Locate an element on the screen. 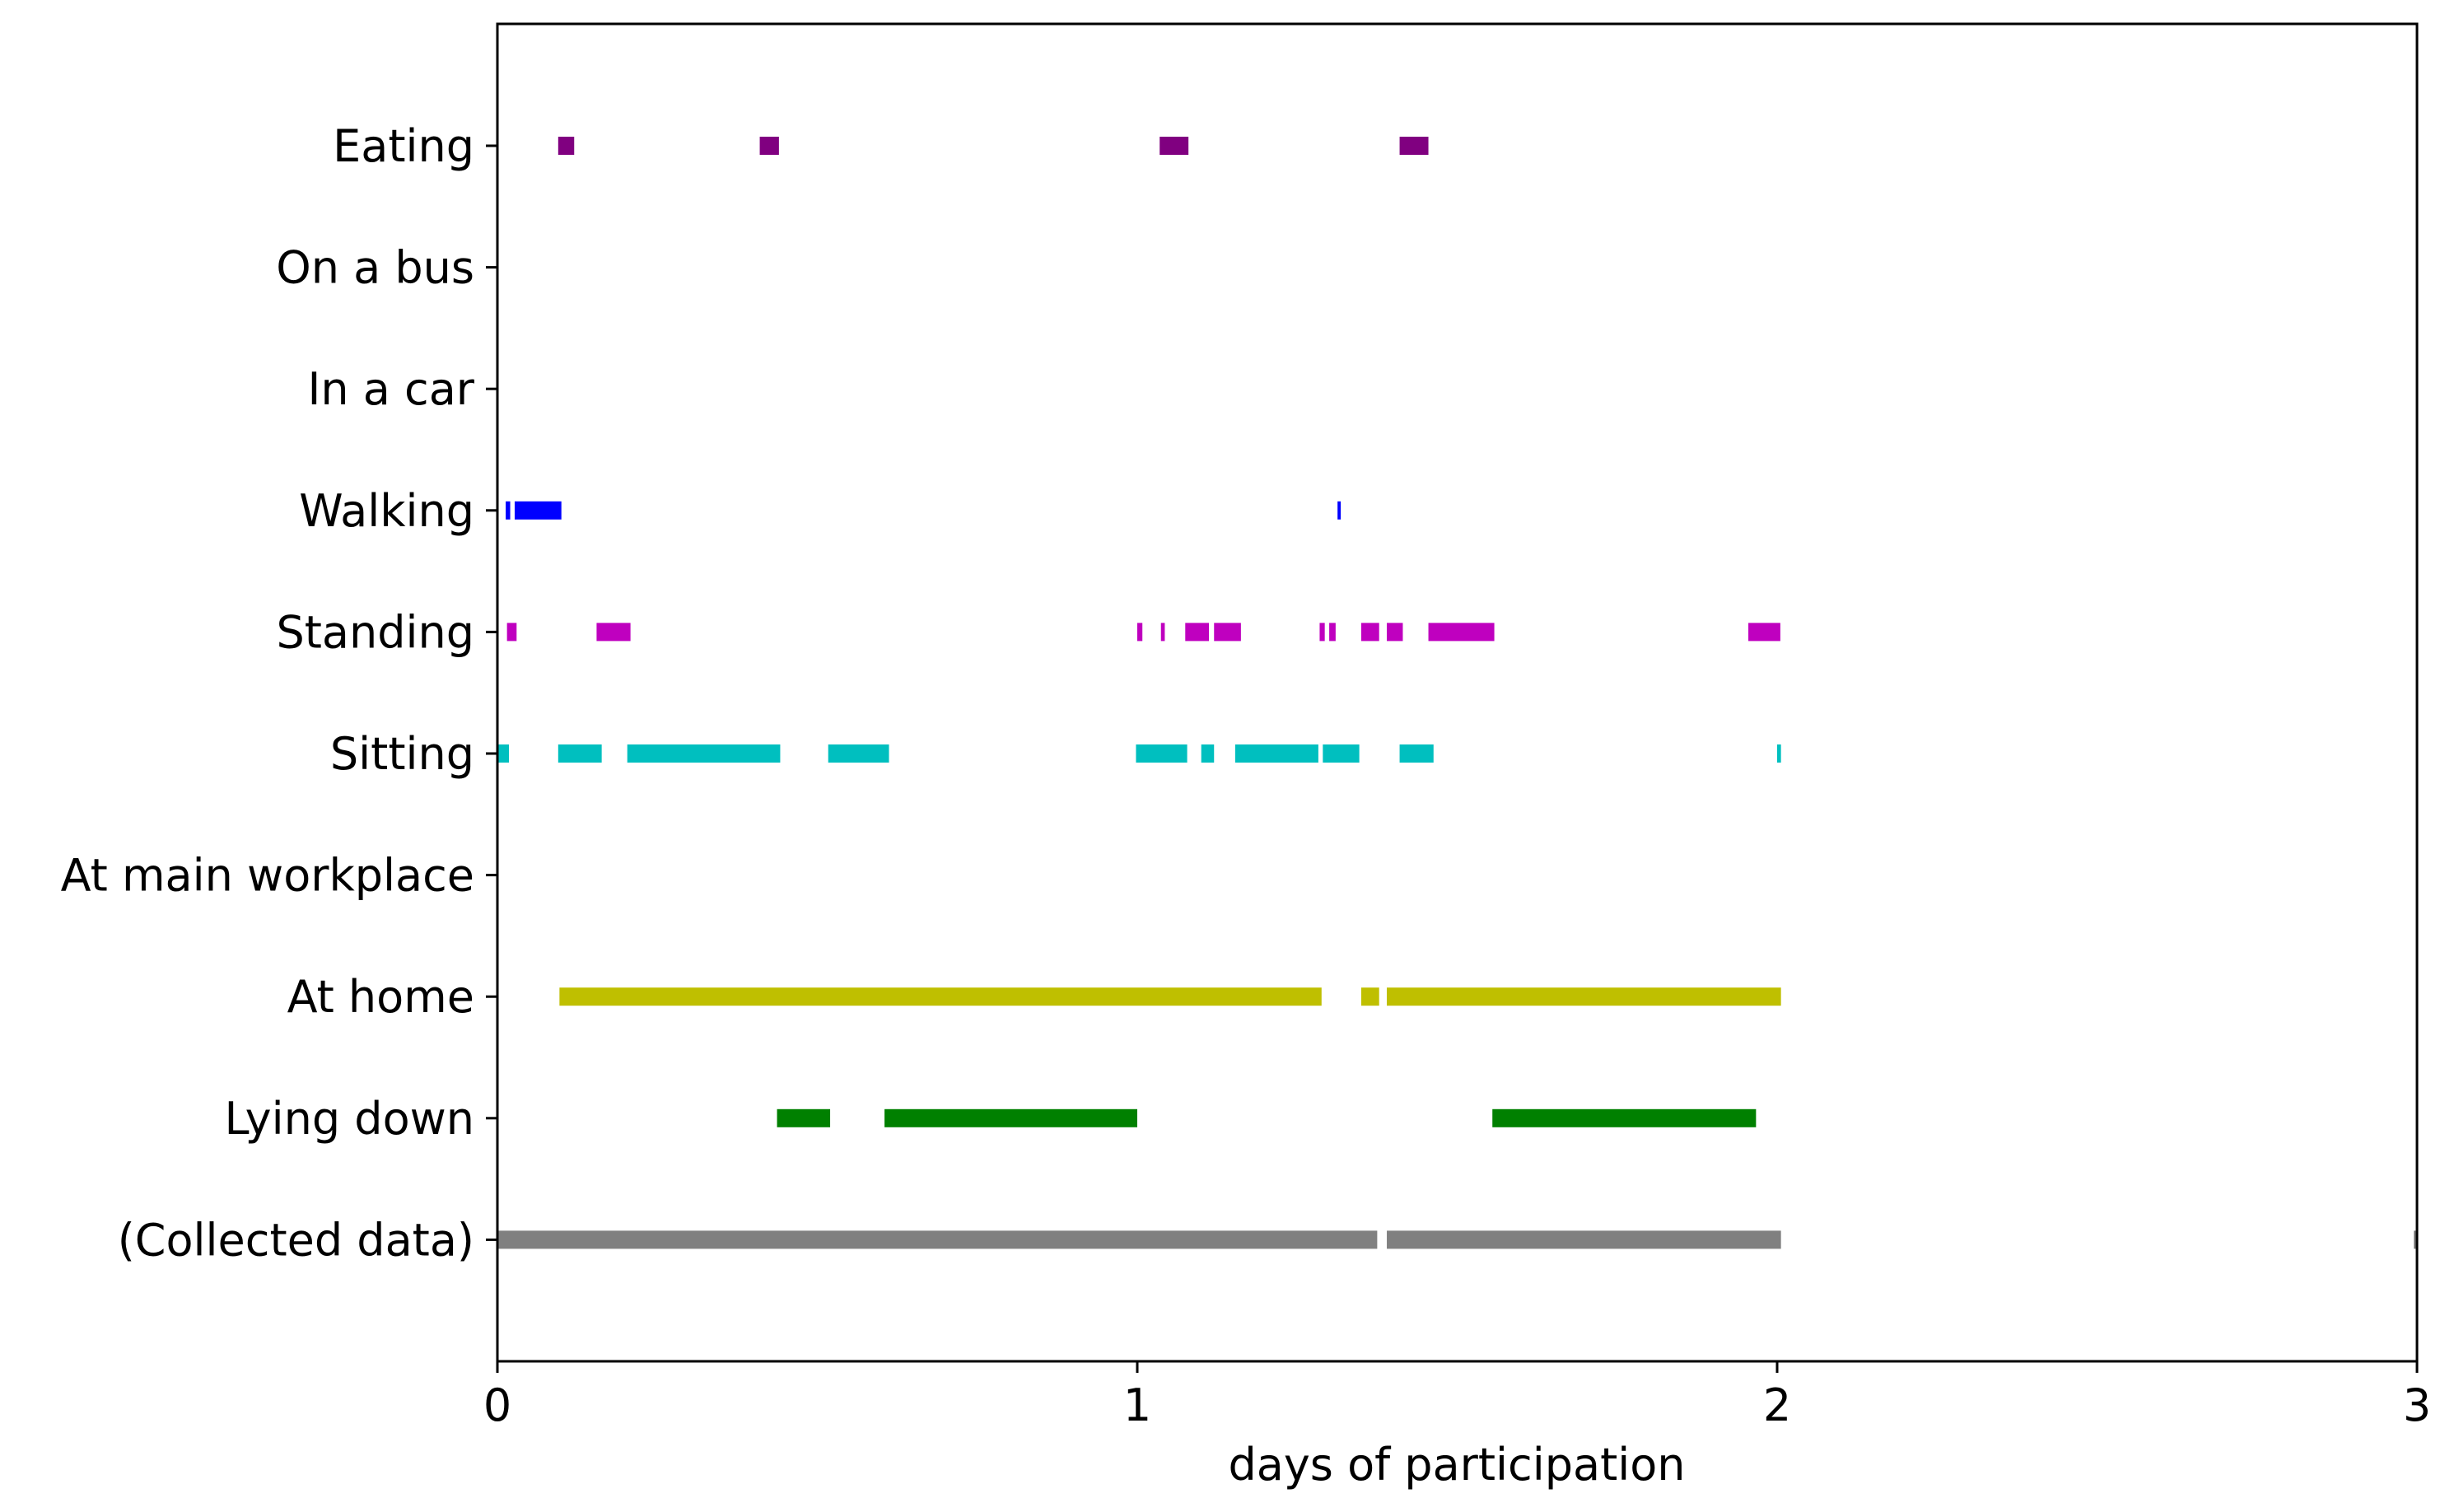  x-tick-label-2: 2 is located at coordinates (1777, 1405).